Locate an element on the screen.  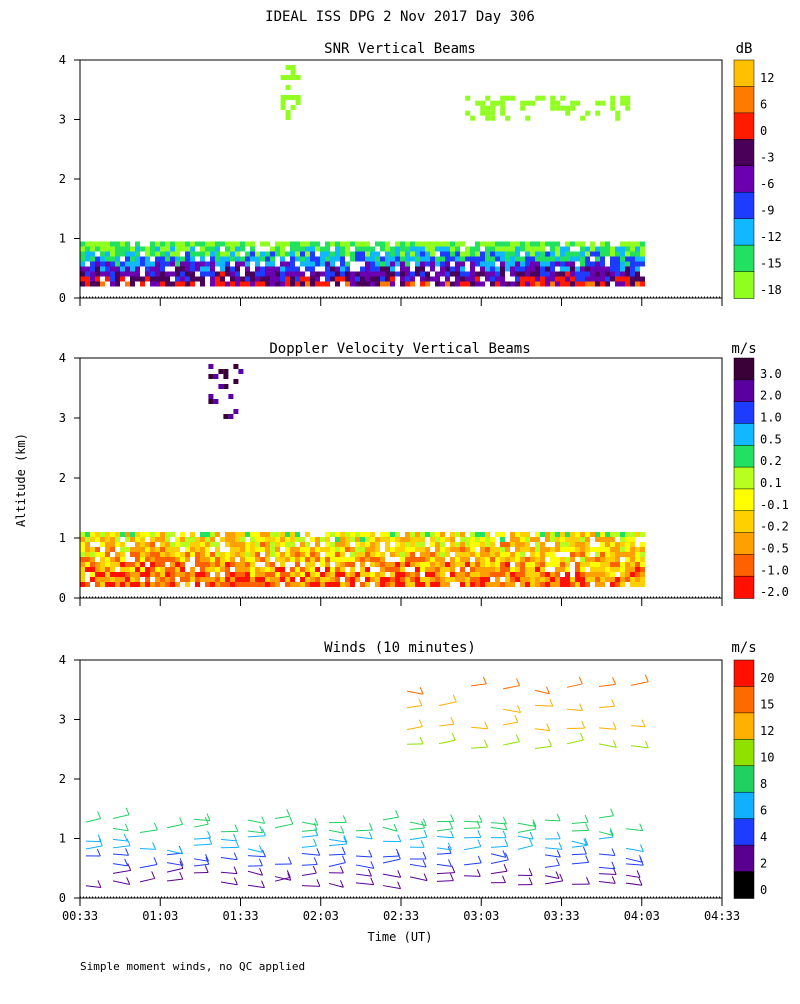
x-tick-label: 03:03 is located at coordinates (481, 916).